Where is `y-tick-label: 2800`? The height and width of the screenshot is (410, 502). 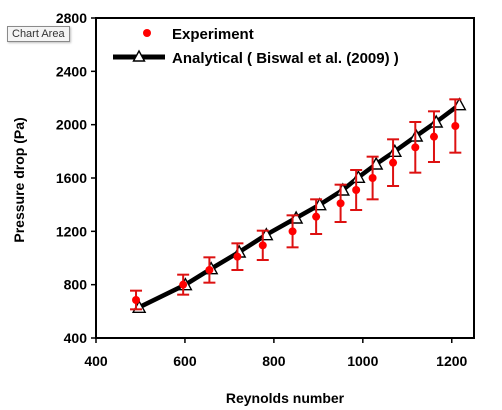 y-tick-label: 2800 is located at coordinates (71, 18).